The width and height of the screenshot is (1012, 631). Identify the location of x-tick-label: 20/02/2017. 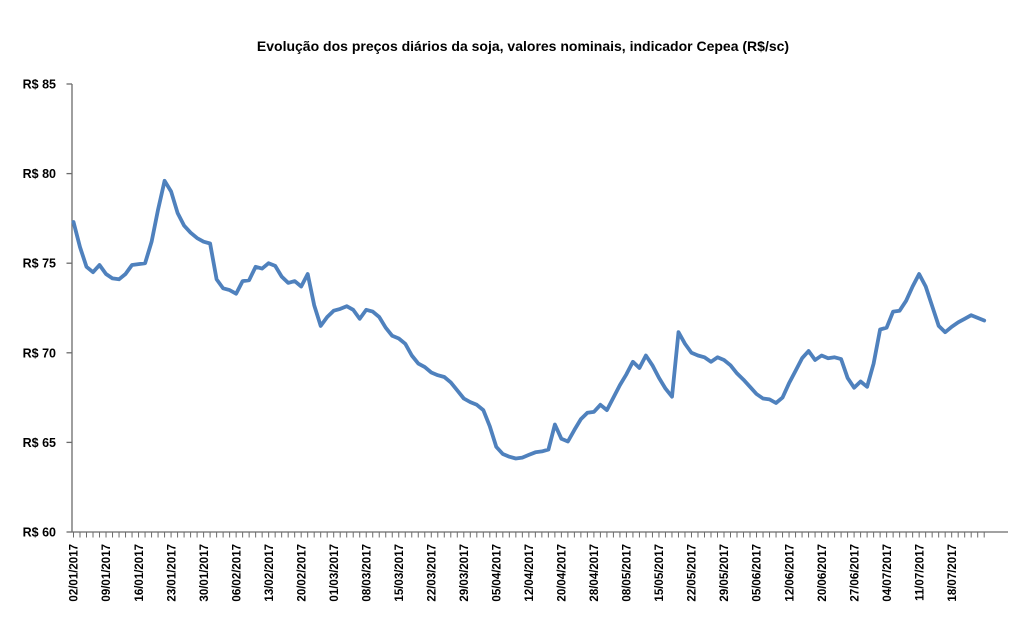
(302, 573).